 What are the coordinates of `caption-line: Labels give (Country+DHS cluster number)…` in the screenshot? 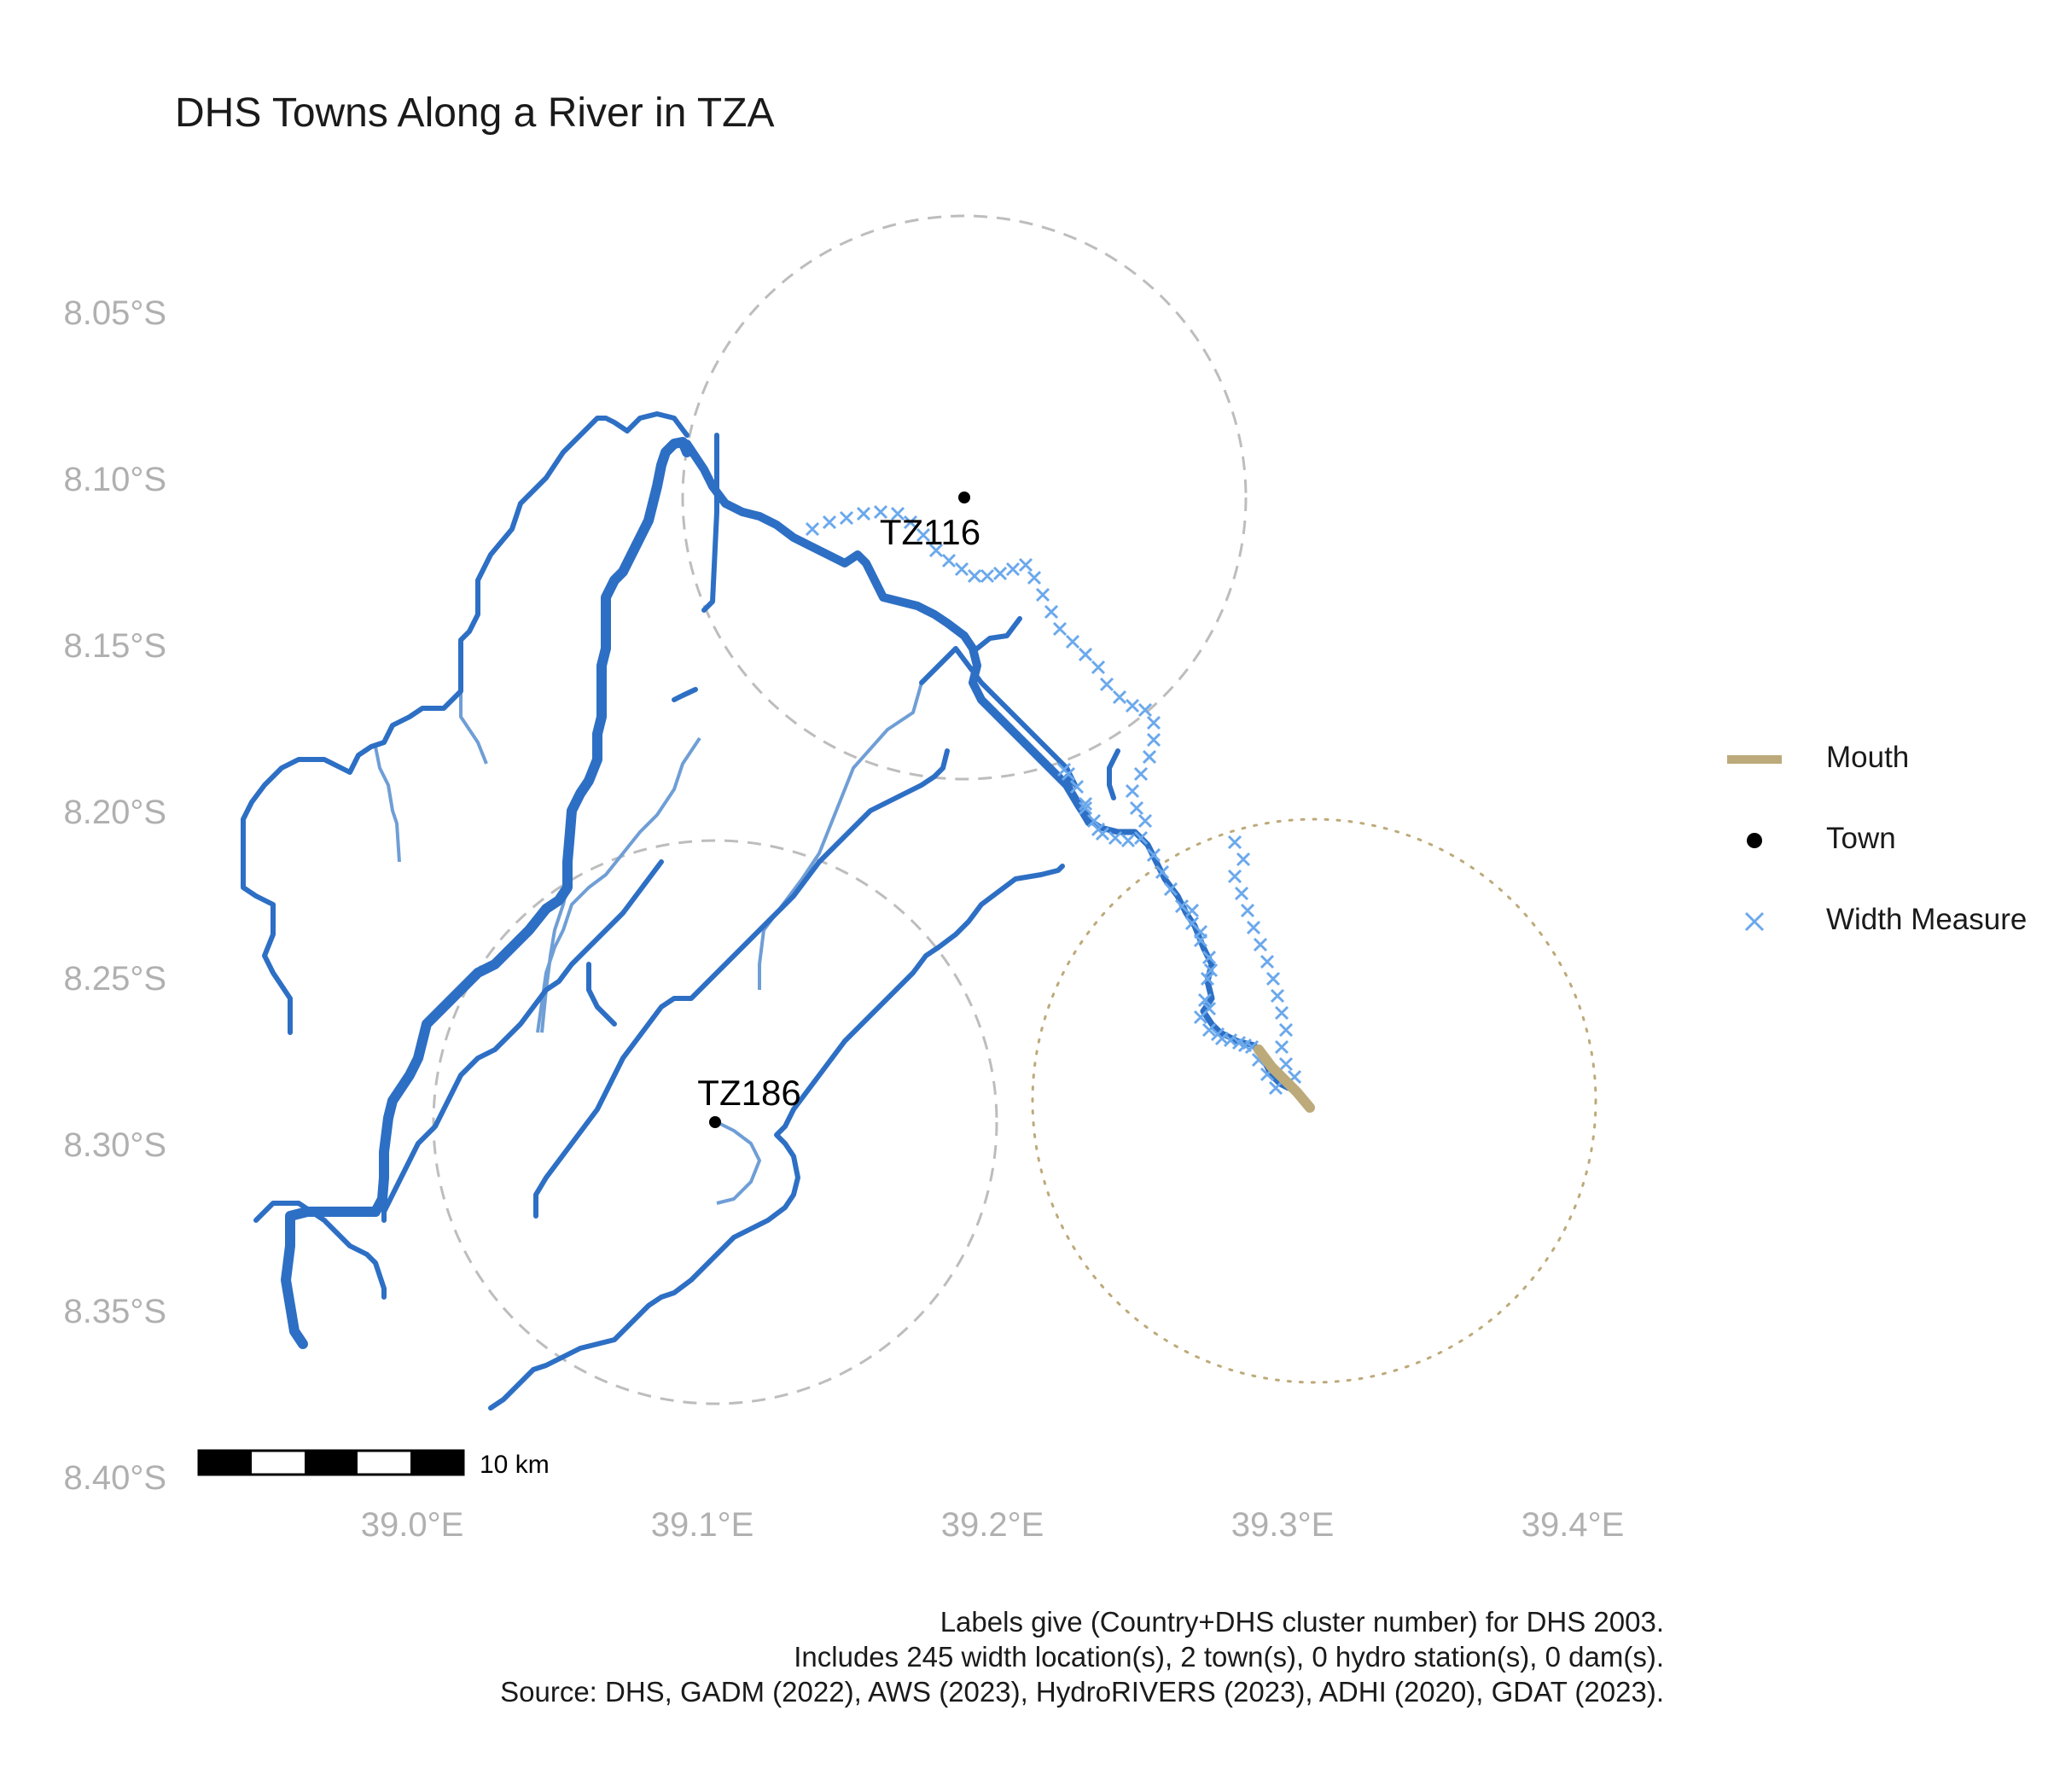 It's located at (1302, 1622).